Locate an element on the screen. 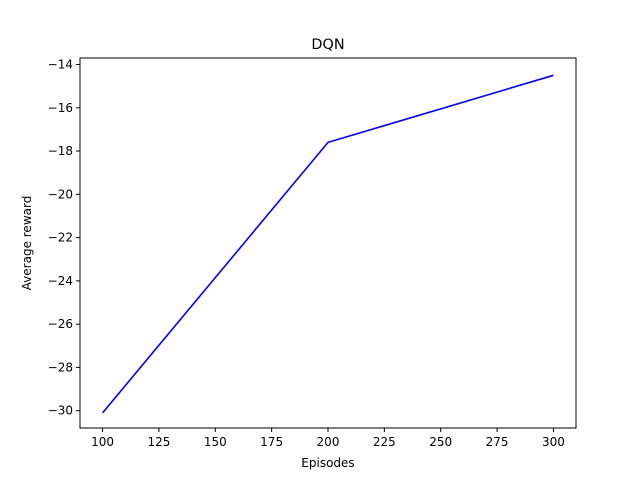 This screenshot has height=480, width=640. y-tick-label: −22 is located at coordinates (60, 238).